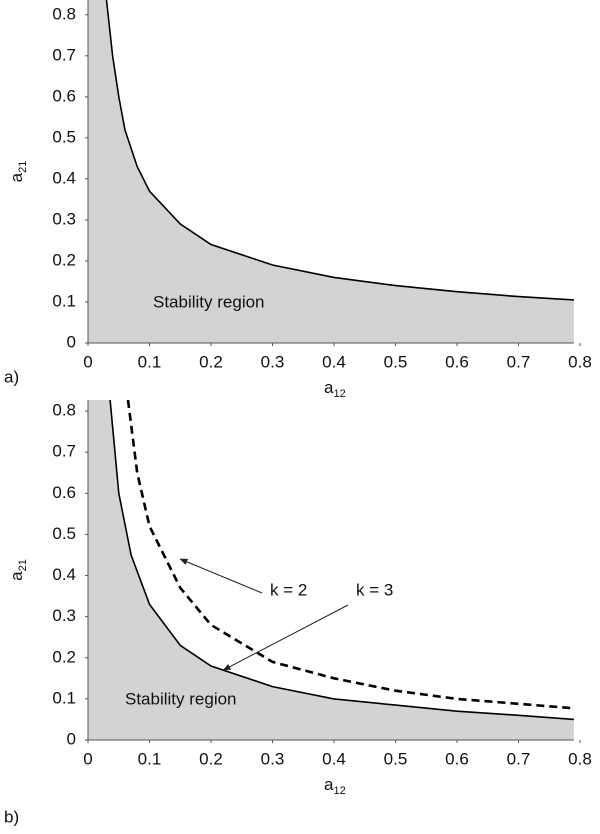  I want to click on annotation: k = 2, so click(288, 589).